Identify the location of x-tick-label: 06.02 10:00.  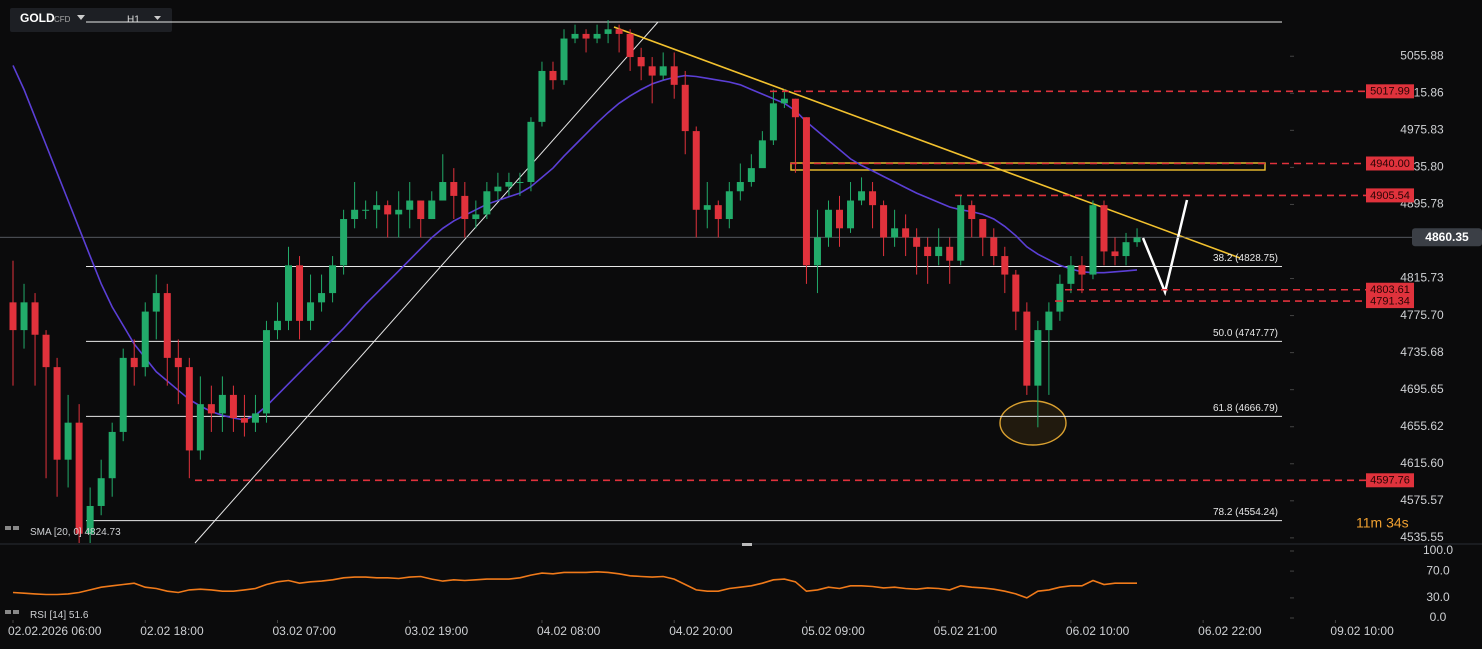
(1098, 631).